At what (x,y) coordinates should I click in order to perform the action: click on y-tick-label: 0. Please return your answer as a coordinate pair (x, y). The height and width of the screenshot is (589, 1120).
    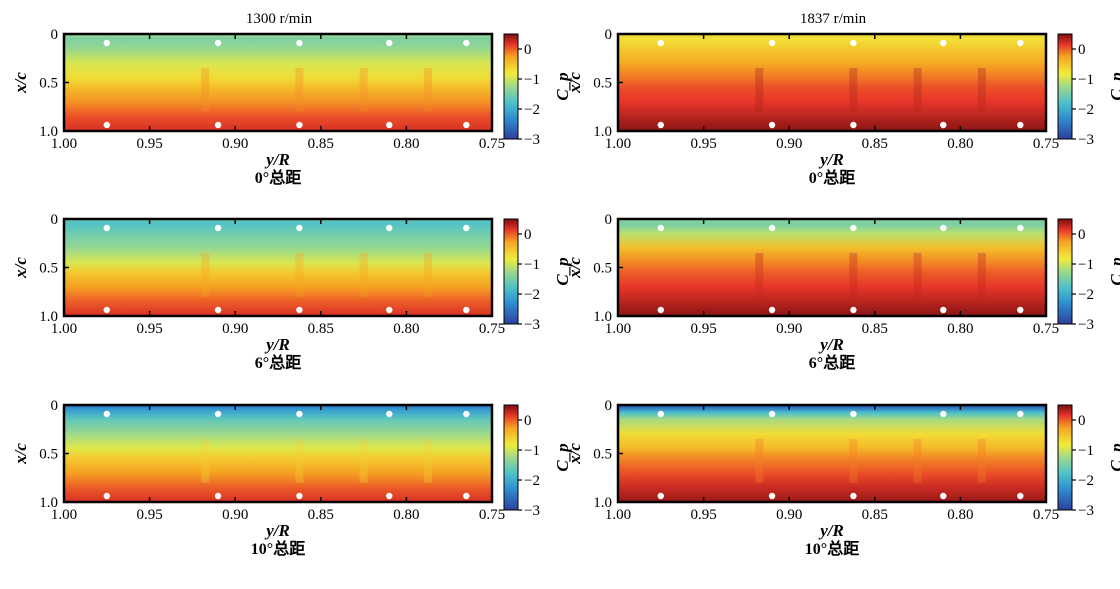
    Looking at the image, I should click on (609, 35).